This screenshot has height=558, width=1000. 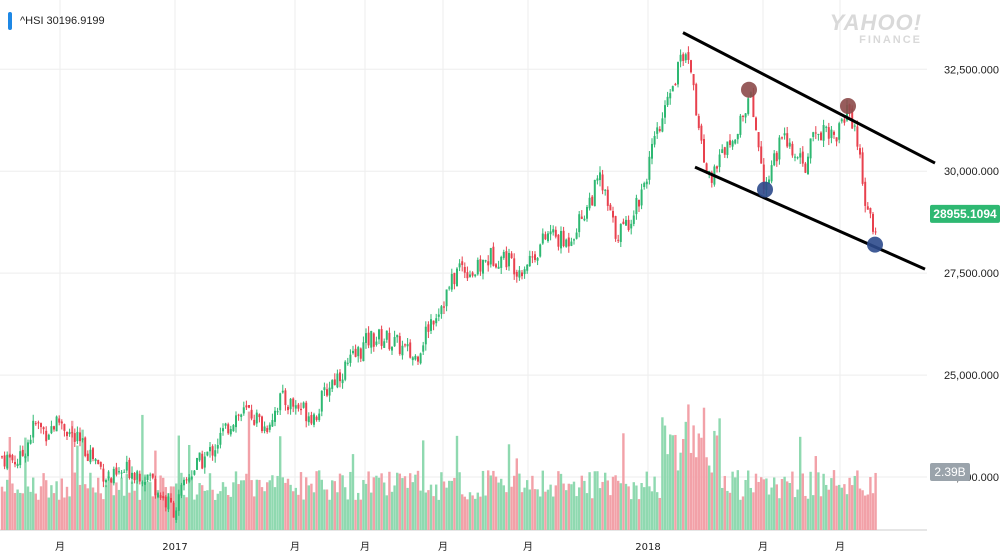 I want to click on peak-marker, so click(x=848, y=106).